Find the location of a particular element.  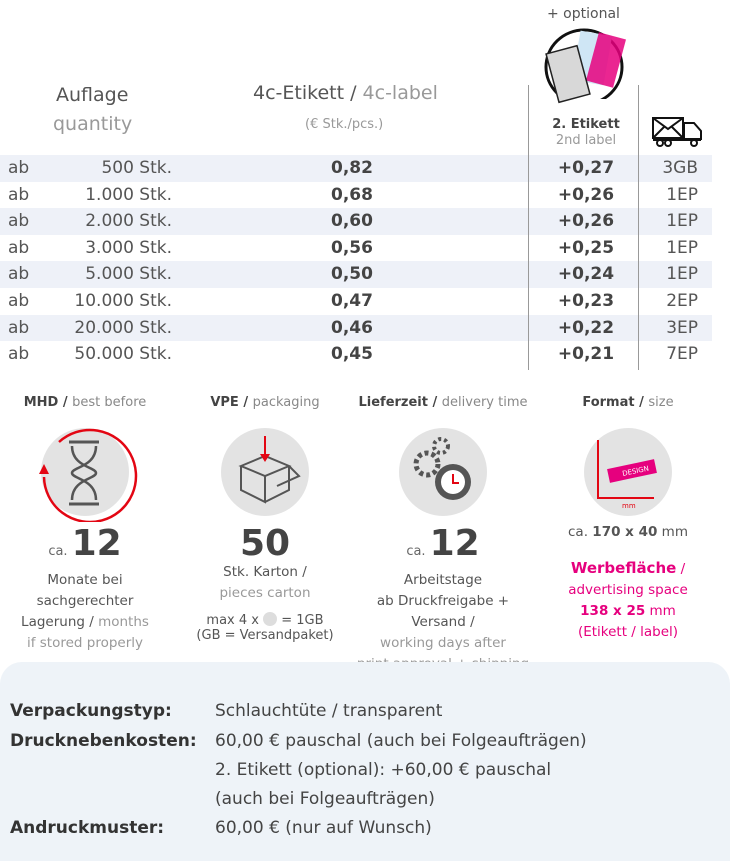

detail-label: Drucknebenkosten: is located at coordinates (103, 741).